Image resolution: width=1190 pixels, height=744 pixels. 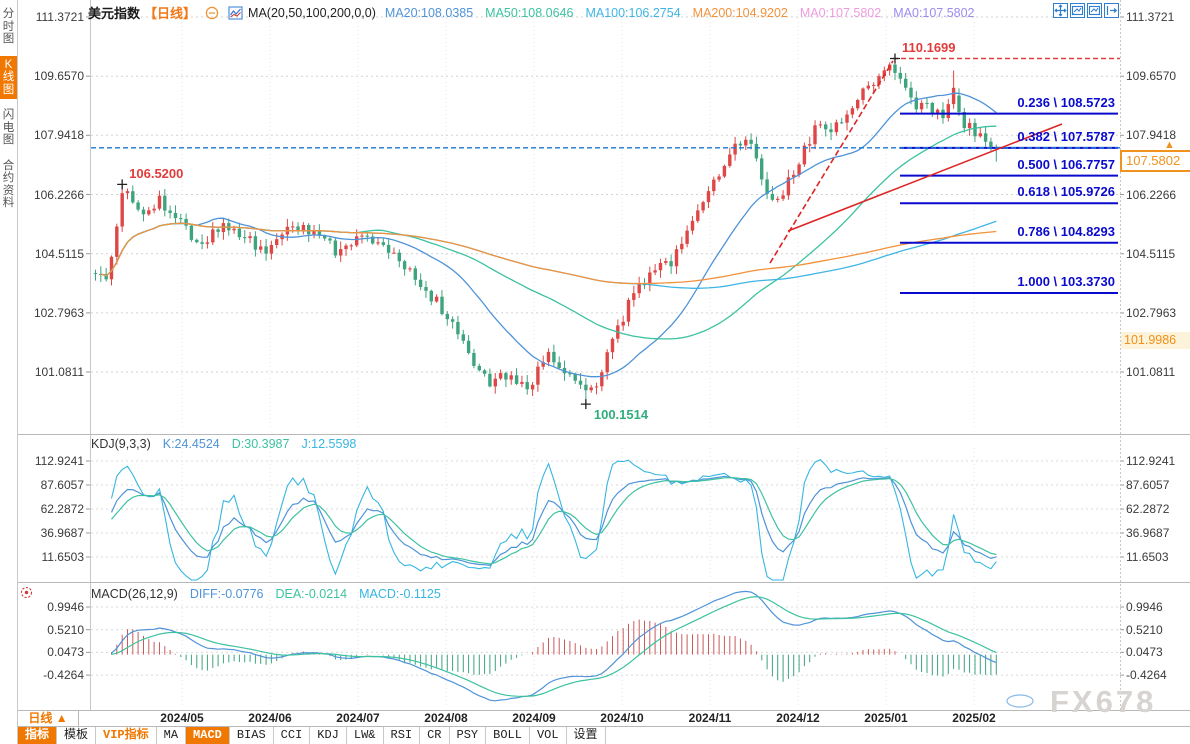 What do you see at coordinates (554, 650) in the screenshot?
I see `macd-histogram` at bounding box center [554, 650].